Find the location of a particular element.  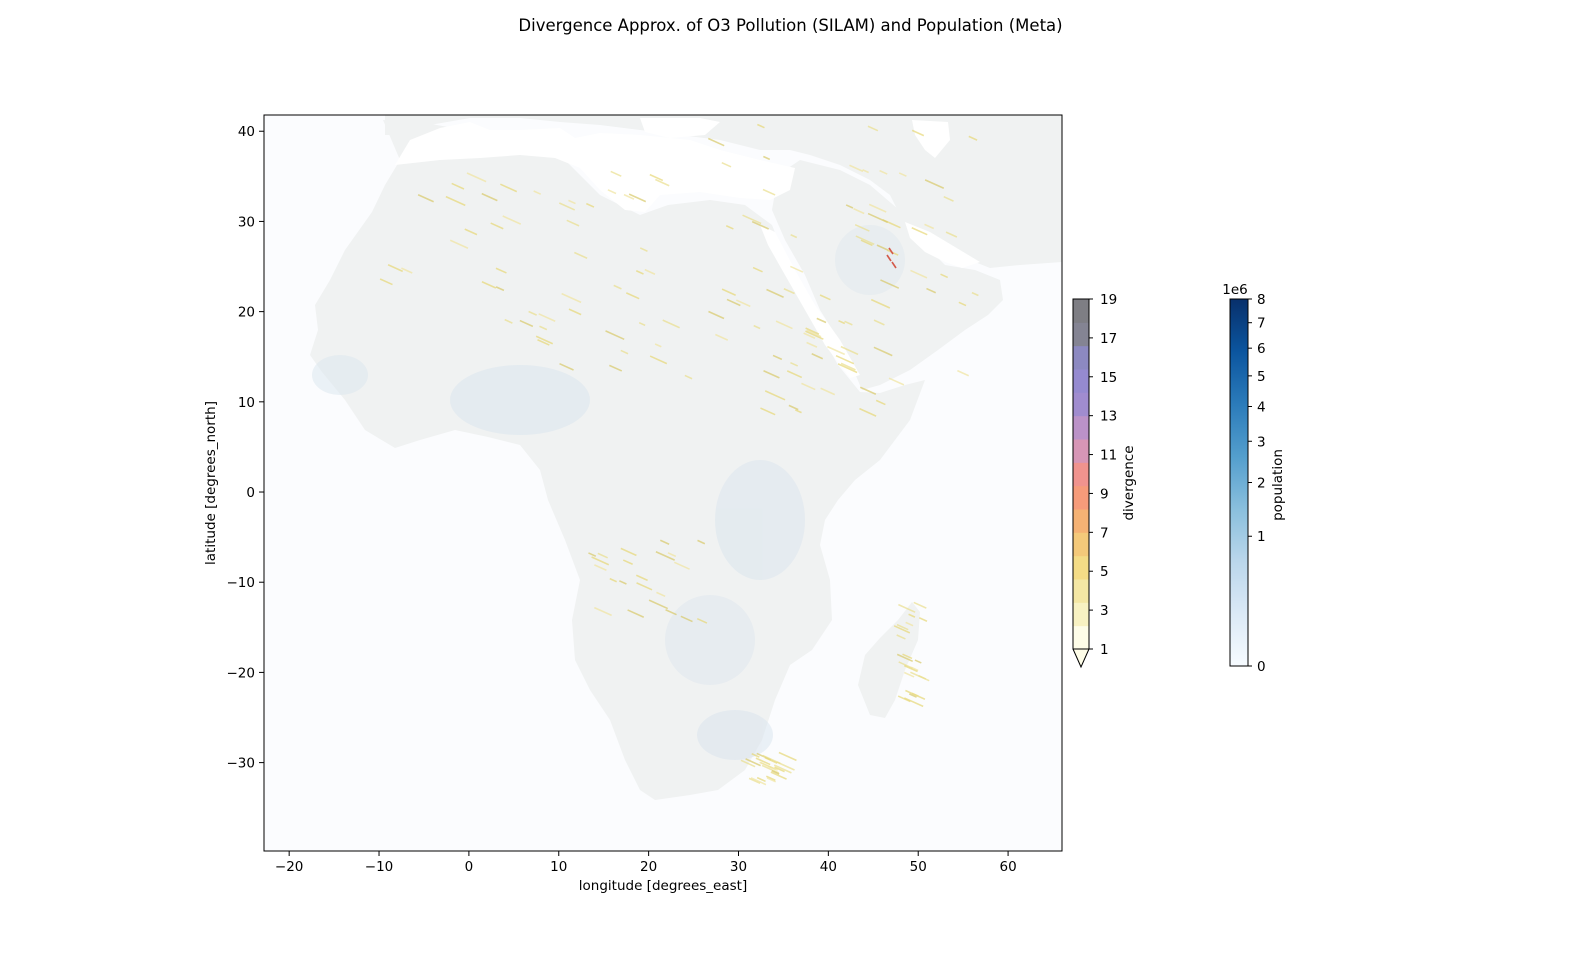

divergence-colorbar-tick-label: 17 is located at coordinates (1108, 339).